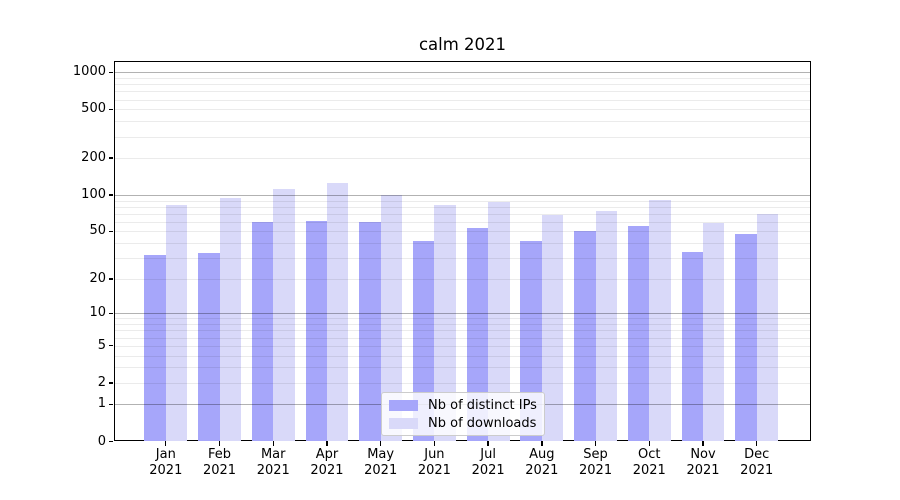 The width and height of the screenshot is (900, 500). I want to click on x-tick-label-jan: Jan 2021, so click(166, 462).